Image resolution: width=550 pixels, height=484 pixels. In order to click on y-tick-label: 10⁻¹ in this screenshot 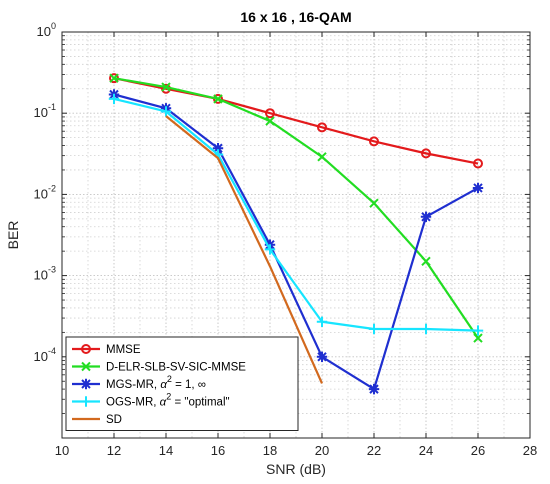, I will do `click(45, 111)`.